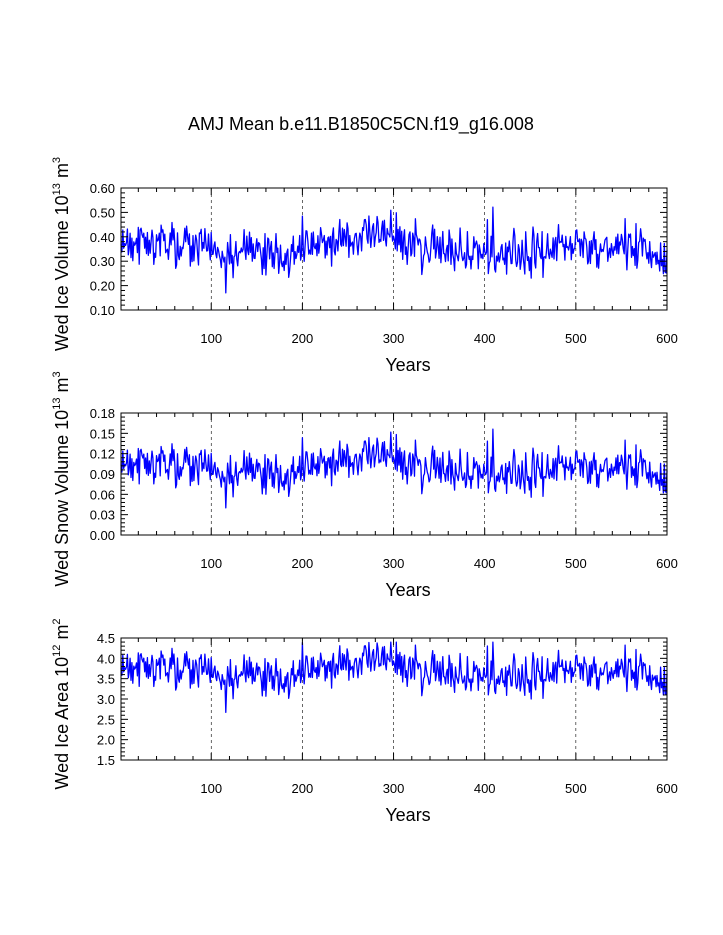  Describe the element at coordinates (102, 286) in the screenshot. I see `y-tick-label: 0.20` at that location.